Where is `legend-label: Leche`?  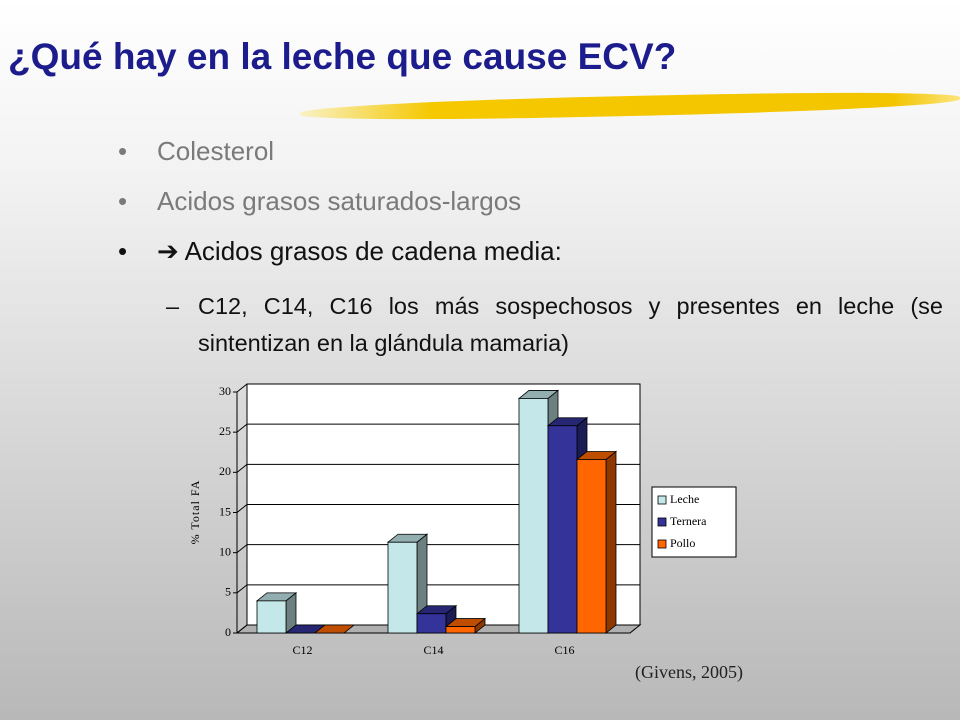
legend-label: Leche is located at coordinates (684, 499).